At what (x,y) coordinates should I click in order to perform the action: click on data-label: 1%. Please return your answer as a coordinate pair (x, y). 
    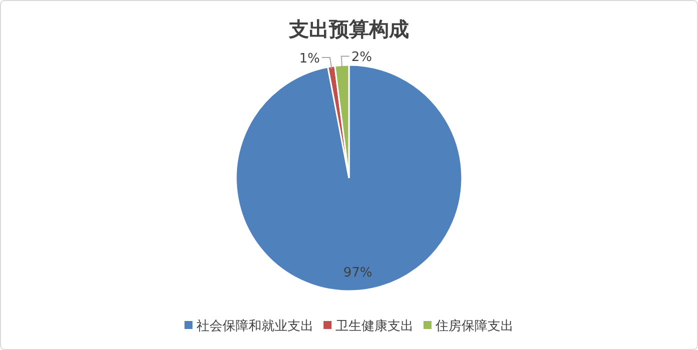
    Looking at the image, I should click on (309, 59).